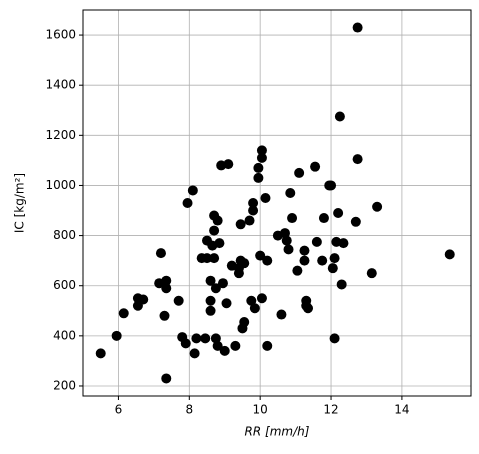 This screenshot has height=454, width=479. Describe the element at coordinates (119, 410) in the screenshot. I see `x-tick-label: 6` at that location.